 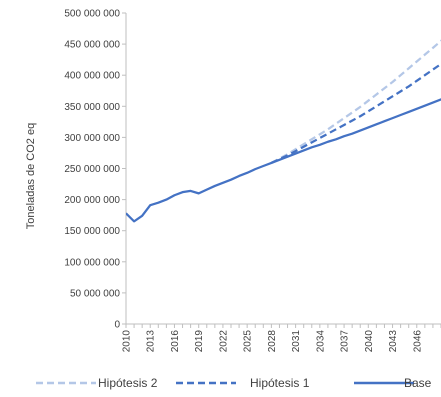 I want to click on y-tick-label: 0, so click(x=117, y=325).